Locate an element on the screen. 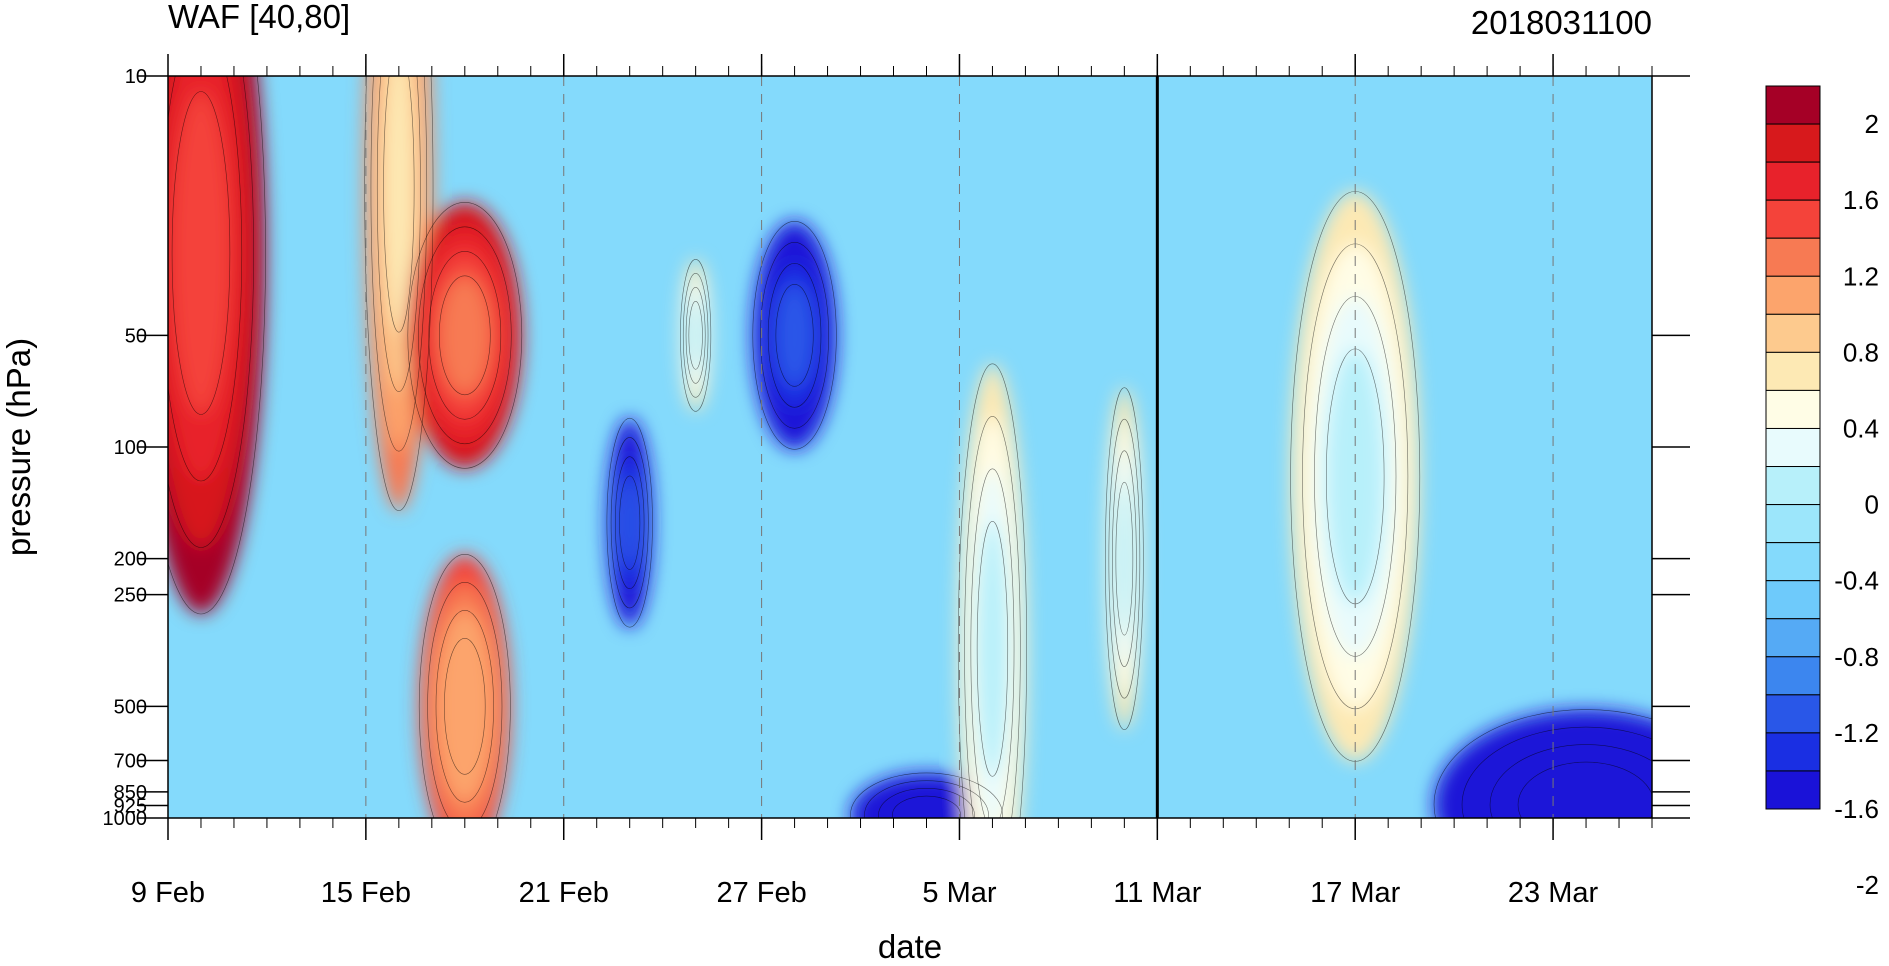 Image resolution: width=1889 pixels, height=966 pixels. chart-title: WAF [40,80] is located at coordinates (259, 17).